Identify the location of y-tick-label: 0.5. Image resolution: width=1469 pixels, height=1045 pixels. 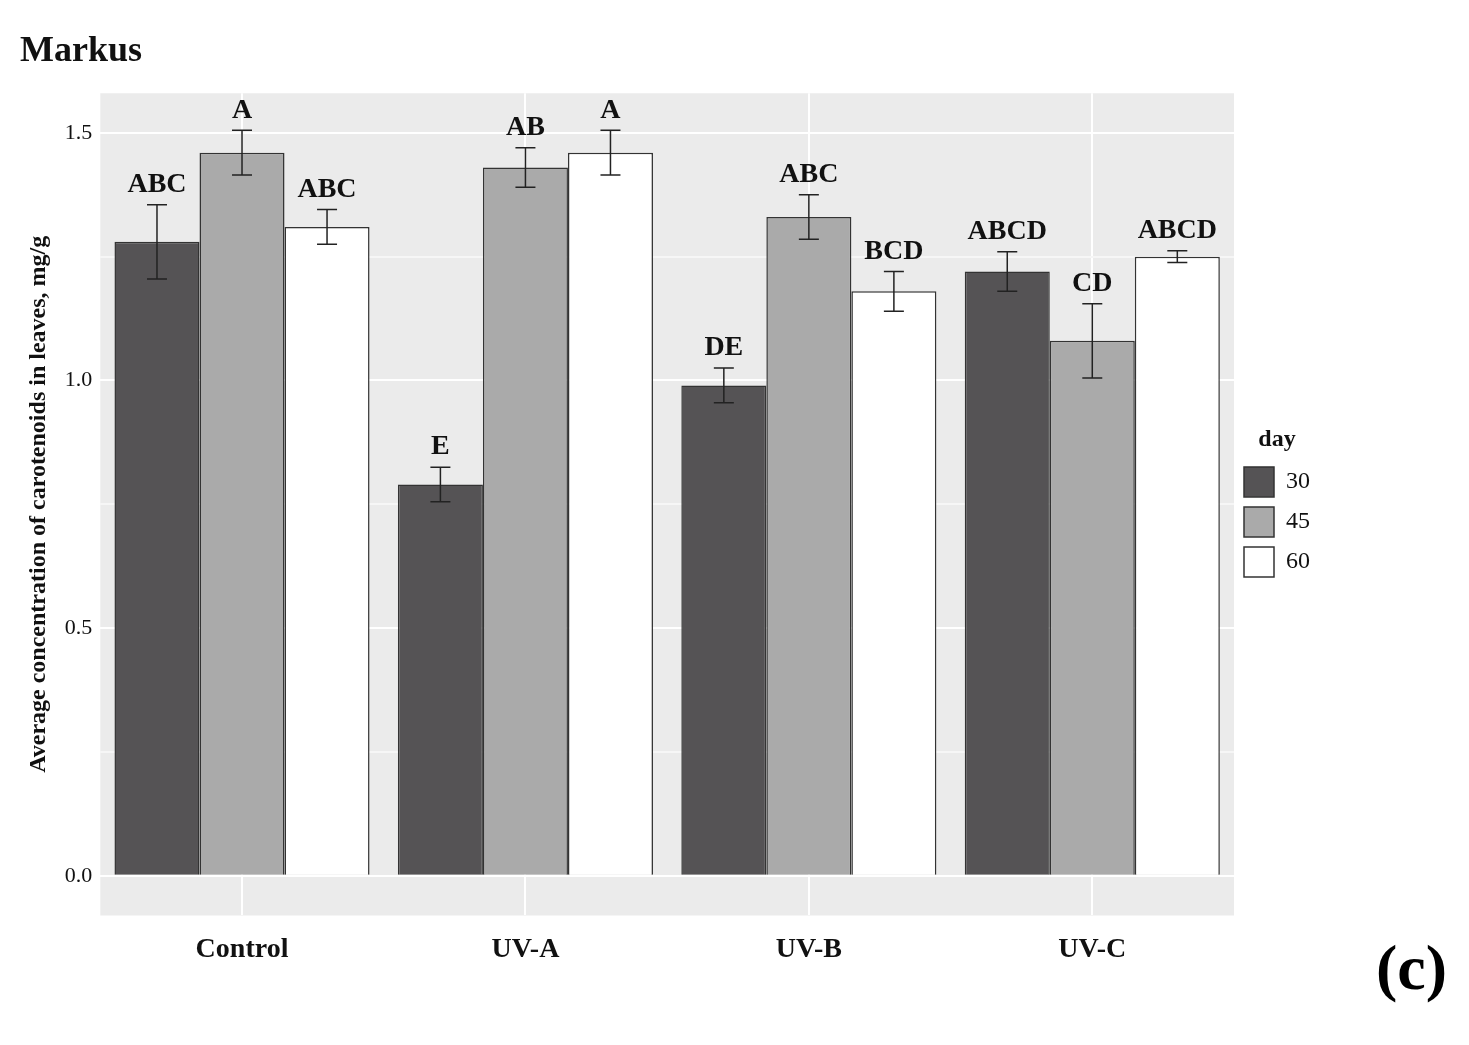
(78, 626).